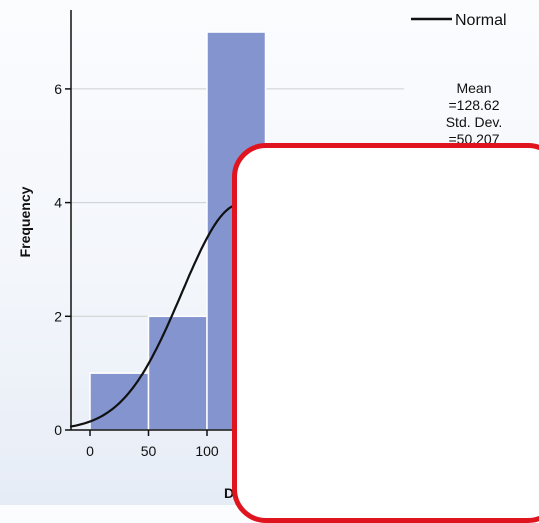  What do you see at coordinates (207, 451) in the screenshot?
I see `x-tick-label: 100` at bounding box center [207, 451].